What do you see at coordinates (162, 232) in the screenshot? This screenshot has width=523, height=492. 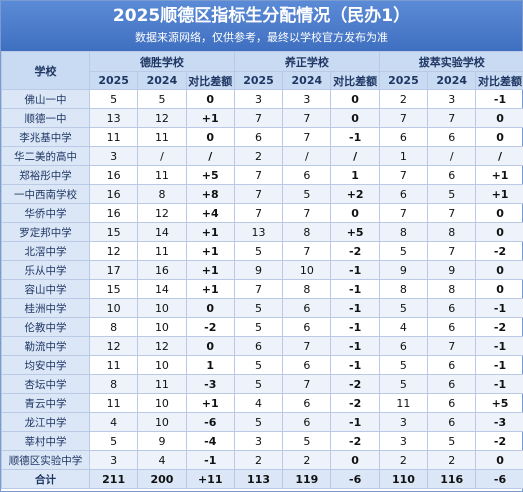 I see `count-cell: 14` at bounding box center [162, 232].